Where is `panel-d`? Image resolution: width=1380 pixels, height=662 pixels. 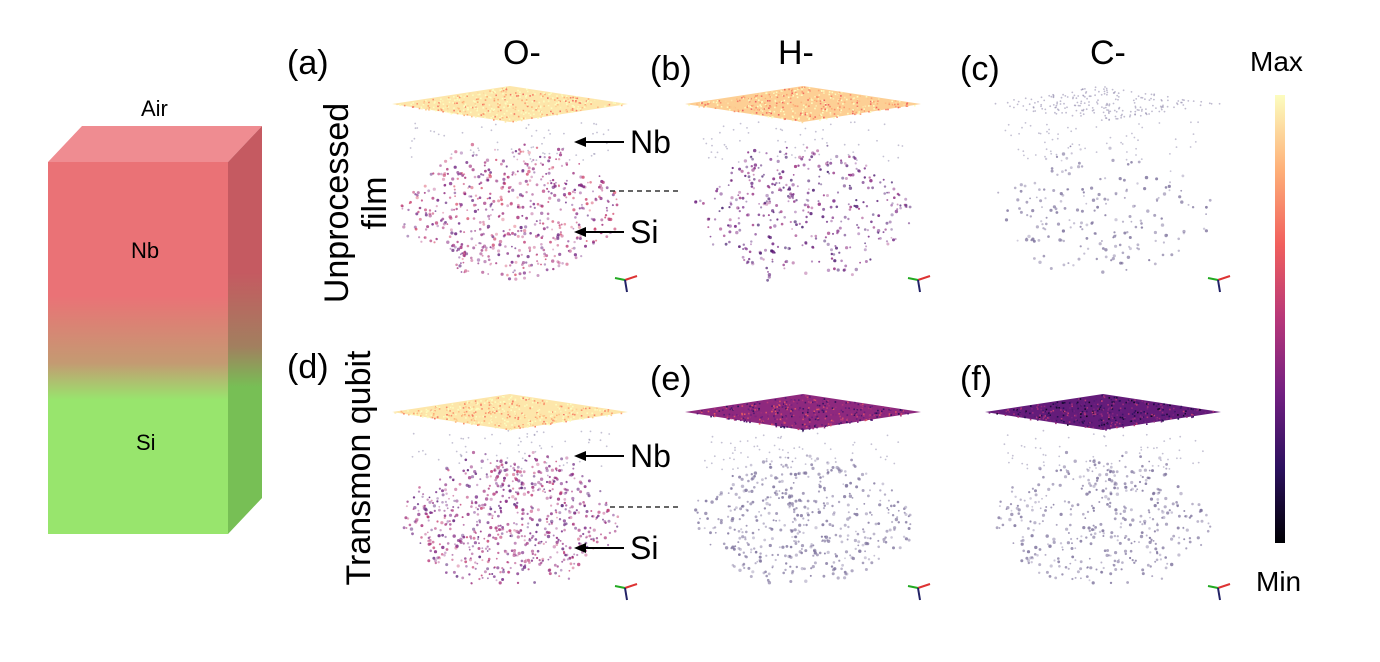
panel-d is located at coordinates (515, 497).